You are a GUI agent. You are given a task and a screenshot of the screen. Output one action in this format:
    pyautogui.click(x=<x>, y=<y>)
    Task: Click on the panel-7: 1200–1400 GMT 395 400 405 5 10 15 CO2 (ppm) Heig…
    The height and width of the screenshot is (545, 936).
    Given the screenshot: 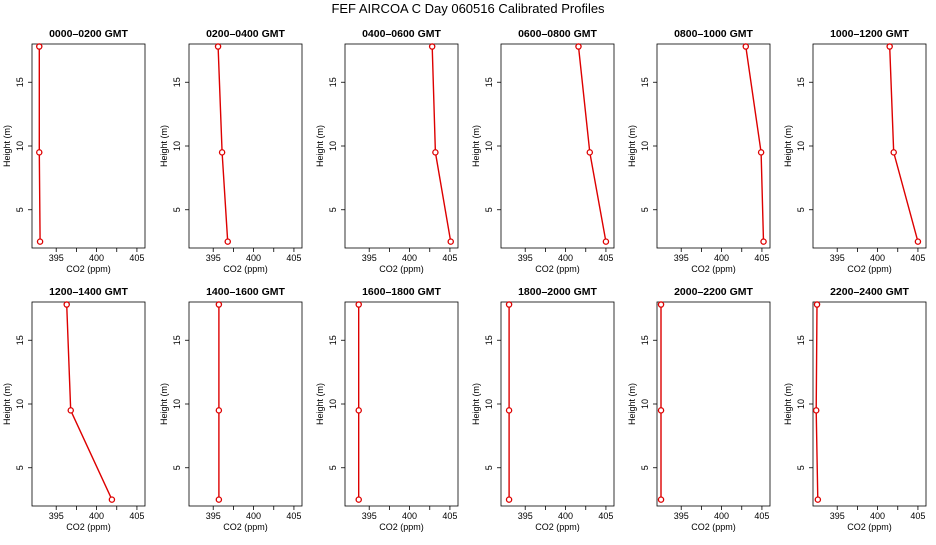 What is the action you would take?
    pyautogui.click(x=74, y=409)
    